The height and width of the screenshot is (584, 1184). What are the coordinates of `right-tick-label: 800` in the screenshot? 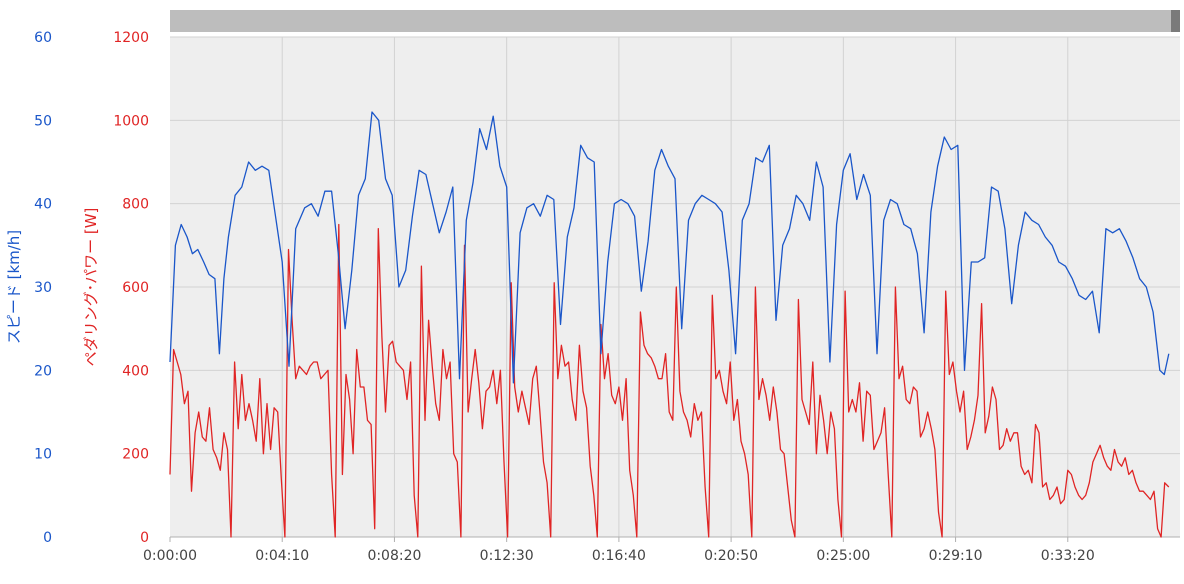 It's located at (135, 205).